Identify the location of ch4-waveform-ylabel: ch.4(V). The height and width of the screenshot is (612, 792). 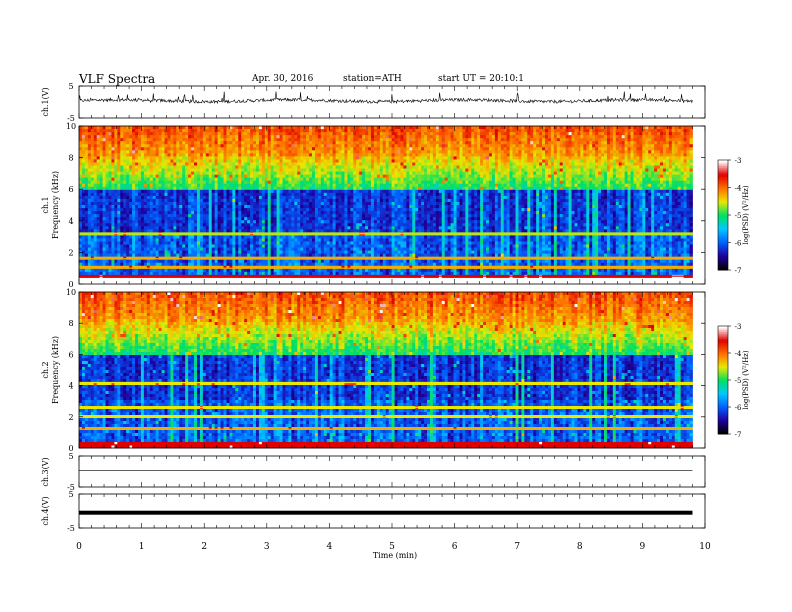
(45, 510).